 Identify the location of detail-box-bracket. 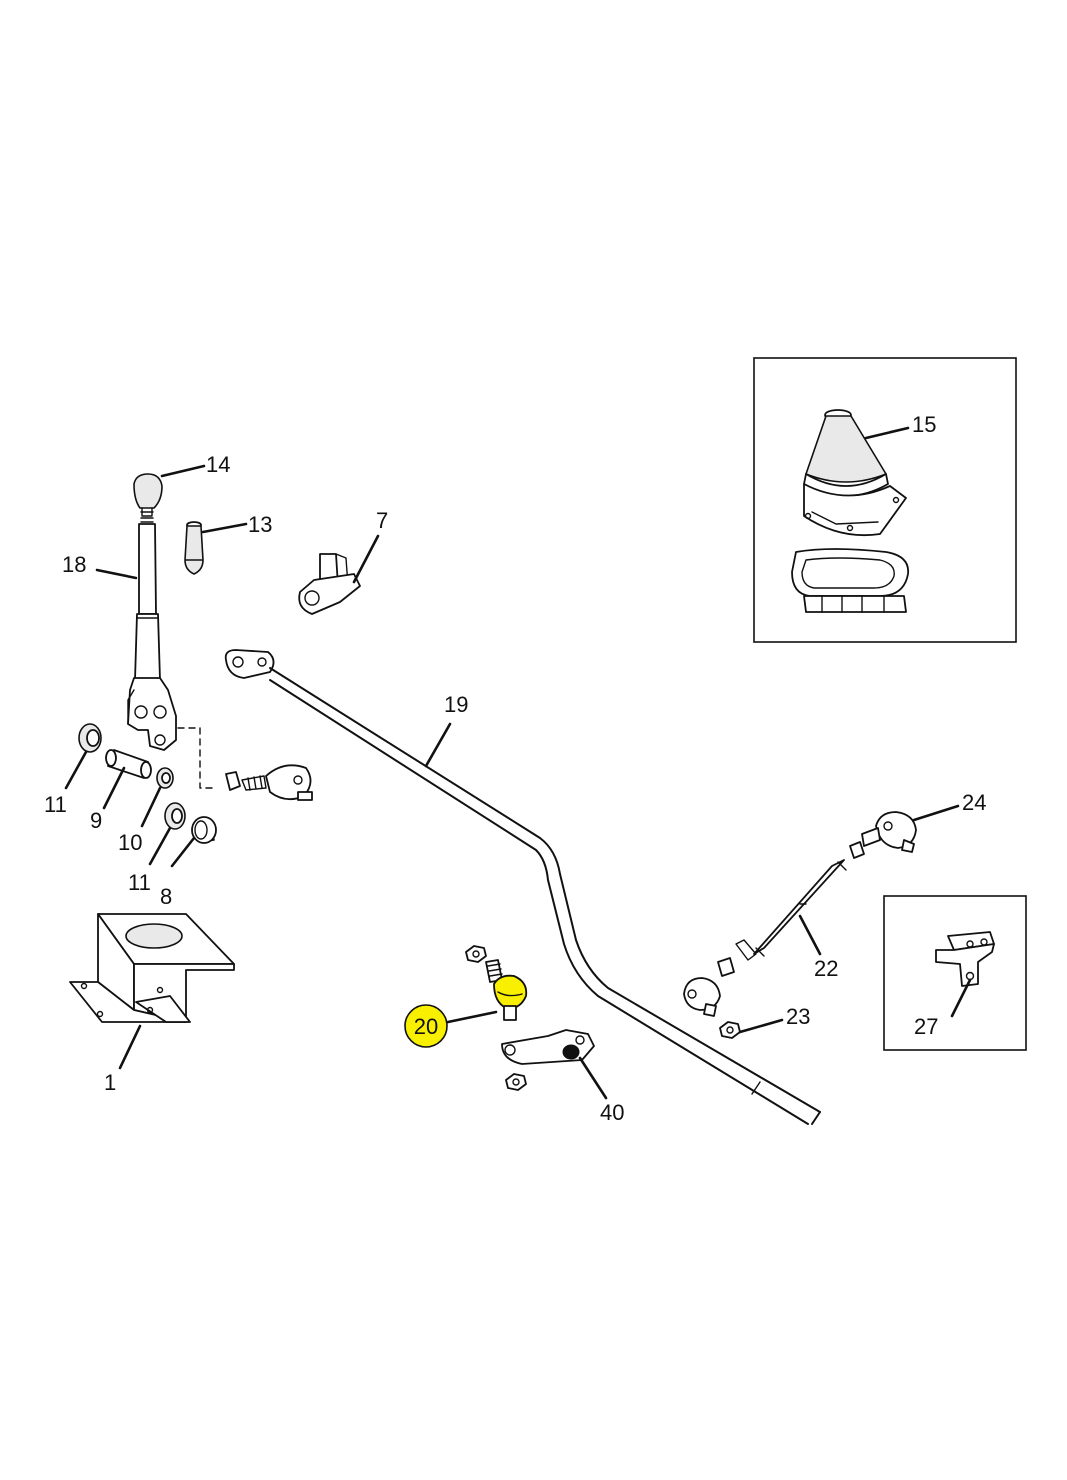
(955, 973).